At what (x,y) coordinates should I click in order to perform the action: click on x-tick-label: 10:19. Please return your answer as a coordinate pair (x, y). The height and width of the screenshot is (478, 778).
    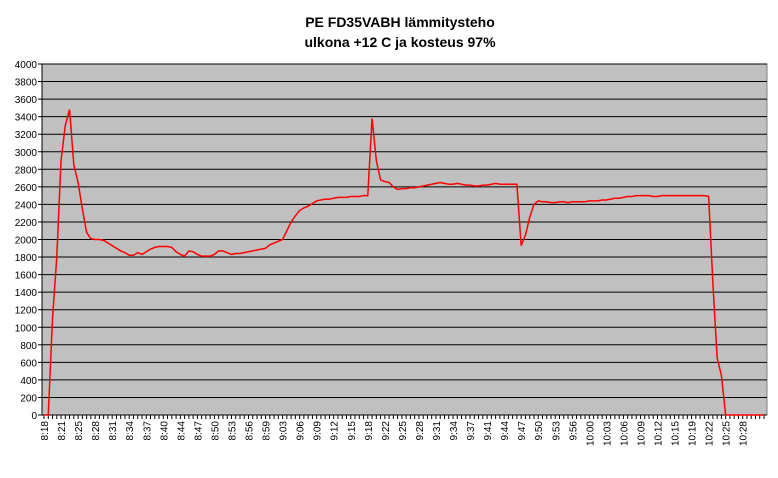
    Looking at the image, I should click on (693, 433).